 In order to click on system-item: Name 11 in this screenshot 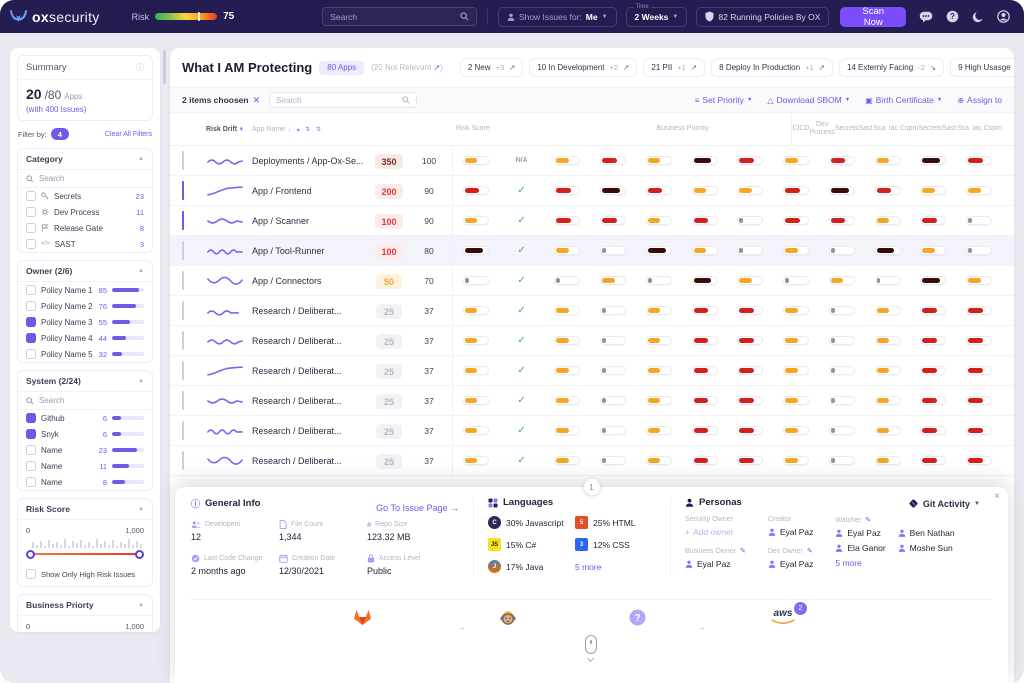, I will do `click(85, 466)`.